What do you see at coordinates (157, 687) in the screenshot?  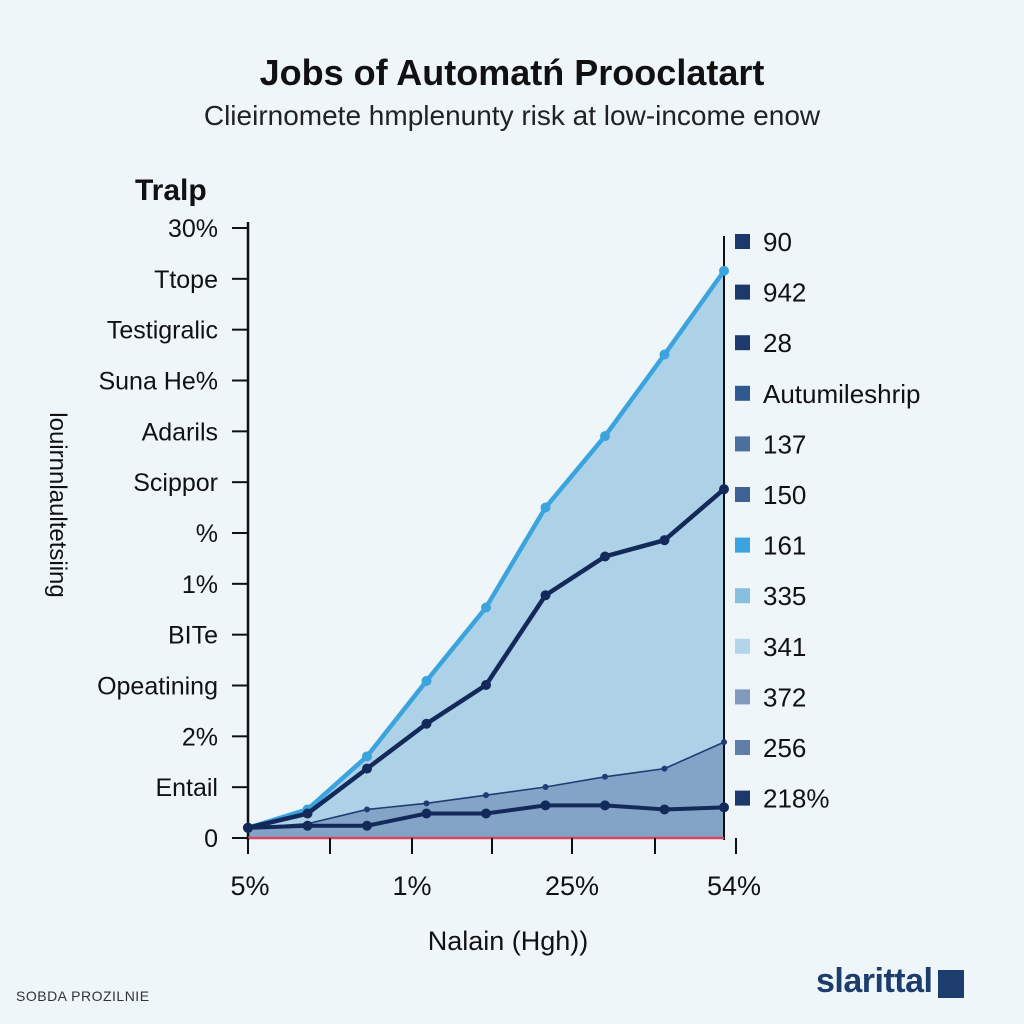 I see `y-tick-label: Opeatining` at bounding box center [157, 687].